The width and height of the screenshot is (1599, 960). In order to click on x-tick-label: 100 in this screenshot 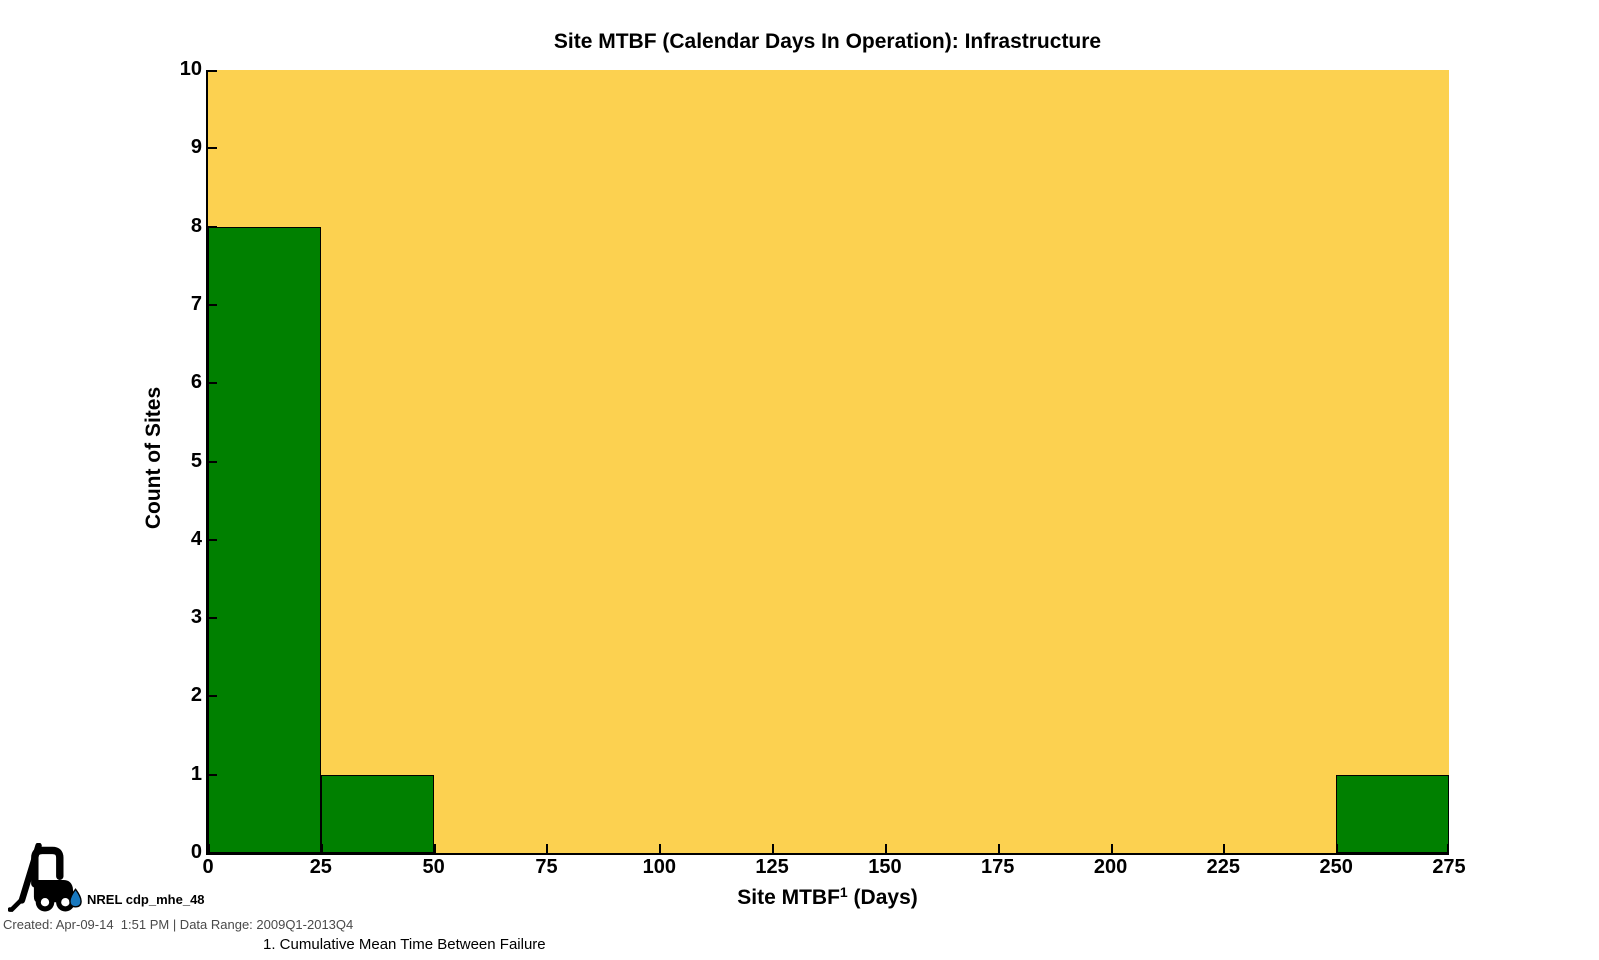, I will do `click(659, 867)`.